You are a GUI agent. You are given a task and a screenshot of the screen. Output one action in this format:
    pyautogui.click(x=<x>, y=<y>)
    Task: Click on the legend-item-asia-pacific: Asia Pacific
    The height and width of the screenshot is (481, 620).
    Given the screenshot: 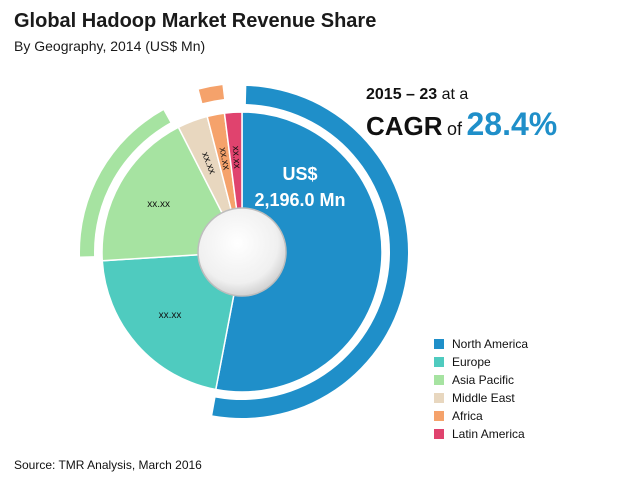 What is the action you would take?
    pyautogui.click(x=481, y=380)
    